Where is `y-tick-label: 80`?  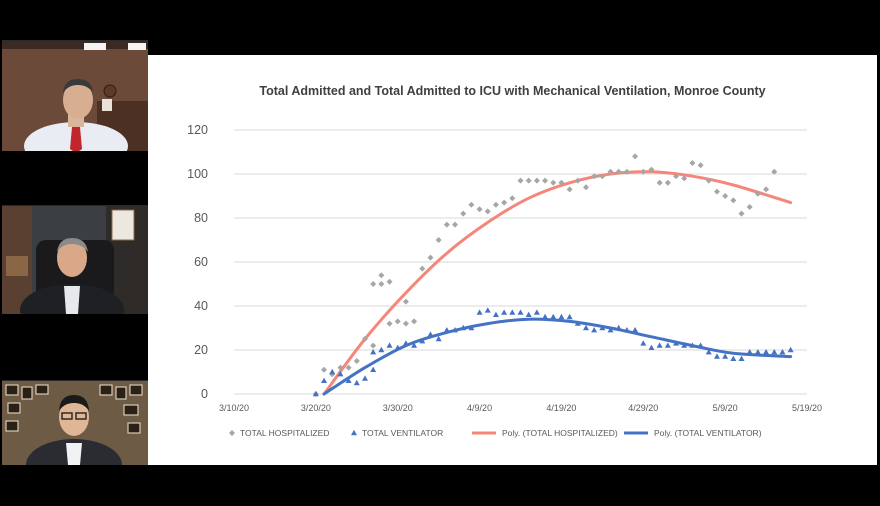
y-tick-label: 80 is located at coordinates (201, 218).